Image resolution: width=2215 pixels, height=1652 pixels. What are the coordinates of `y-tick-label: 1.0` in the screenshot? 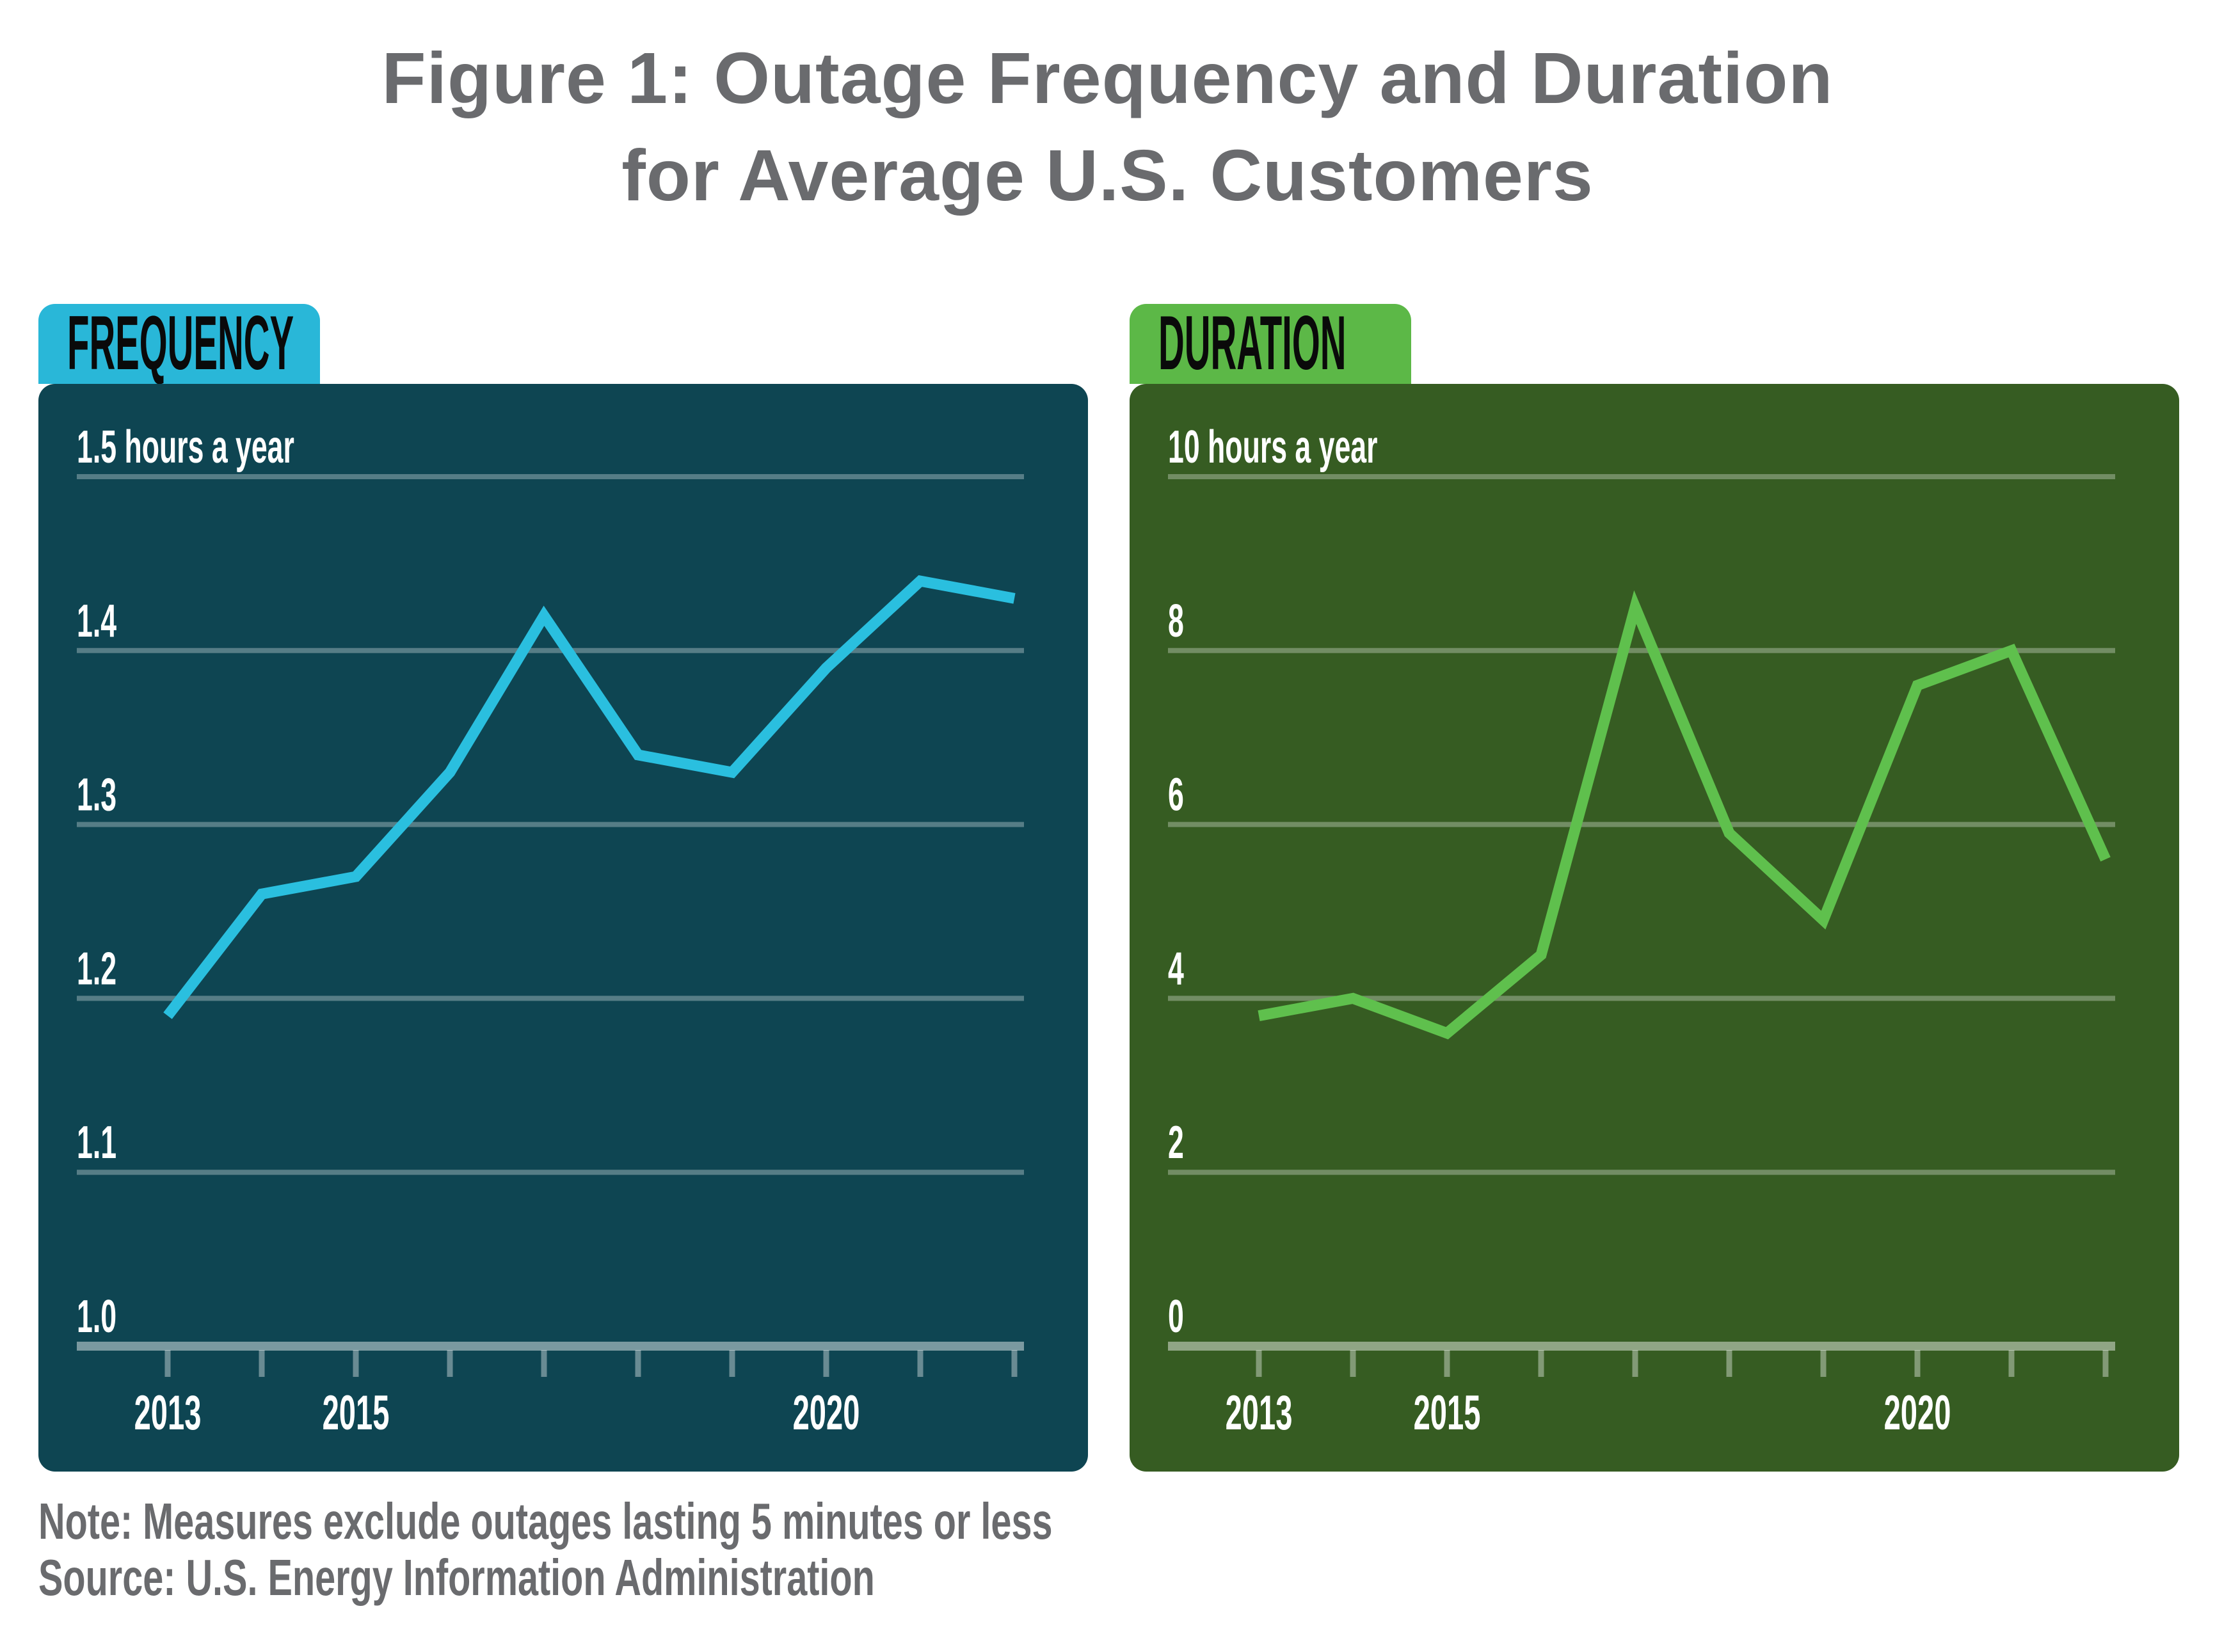 It's located at (96, 1316).